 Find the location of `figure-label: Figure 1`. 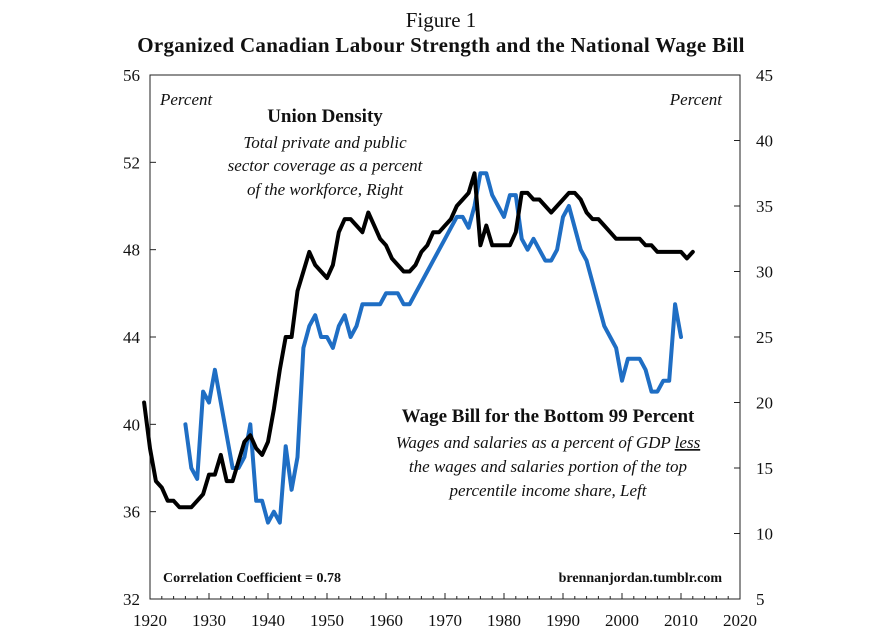

figure-label: Figure 1 is located at coordinates (441, 20).